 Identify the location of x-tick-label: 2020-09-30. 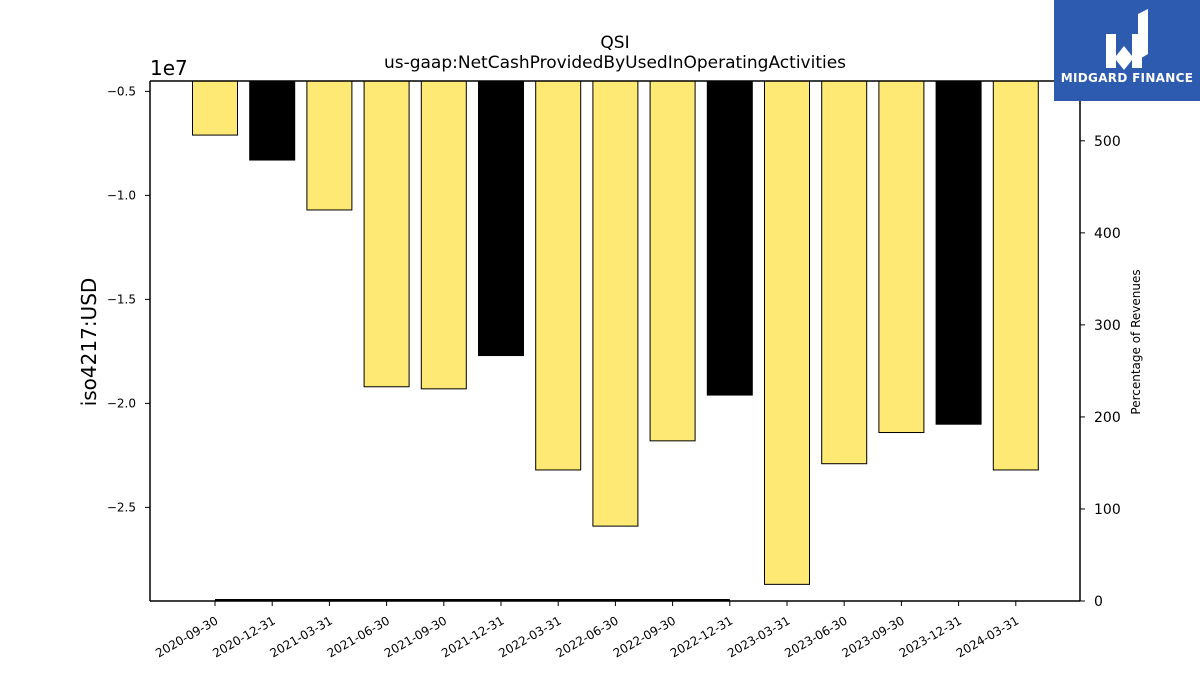
(186, 636).